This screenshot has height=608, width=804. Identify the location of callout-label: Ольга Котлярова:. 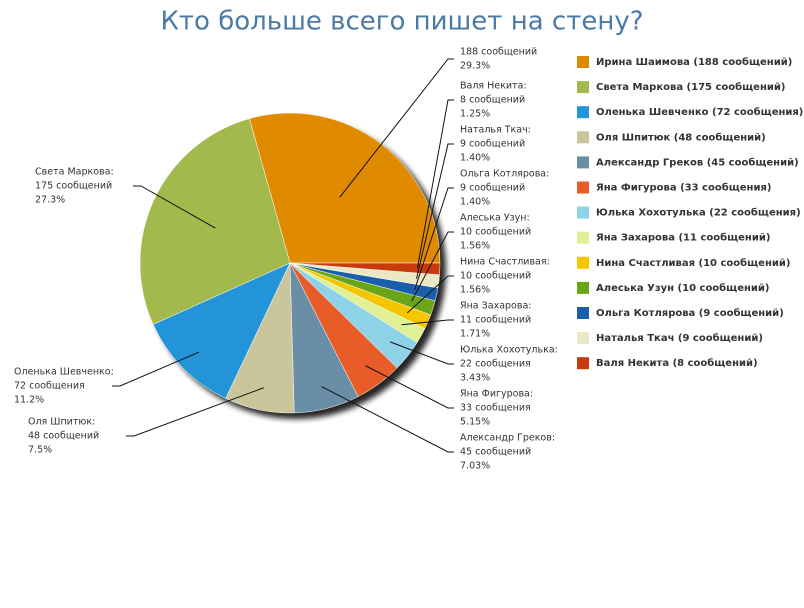
(504, 174).